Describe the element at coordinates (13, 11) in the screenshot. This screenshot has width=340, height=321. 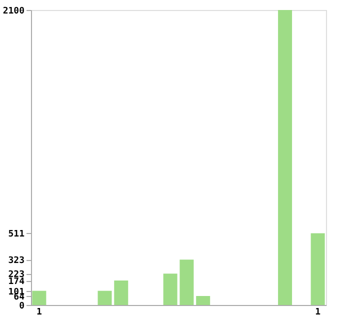
I see `y-tick-label: 2100` at that location.